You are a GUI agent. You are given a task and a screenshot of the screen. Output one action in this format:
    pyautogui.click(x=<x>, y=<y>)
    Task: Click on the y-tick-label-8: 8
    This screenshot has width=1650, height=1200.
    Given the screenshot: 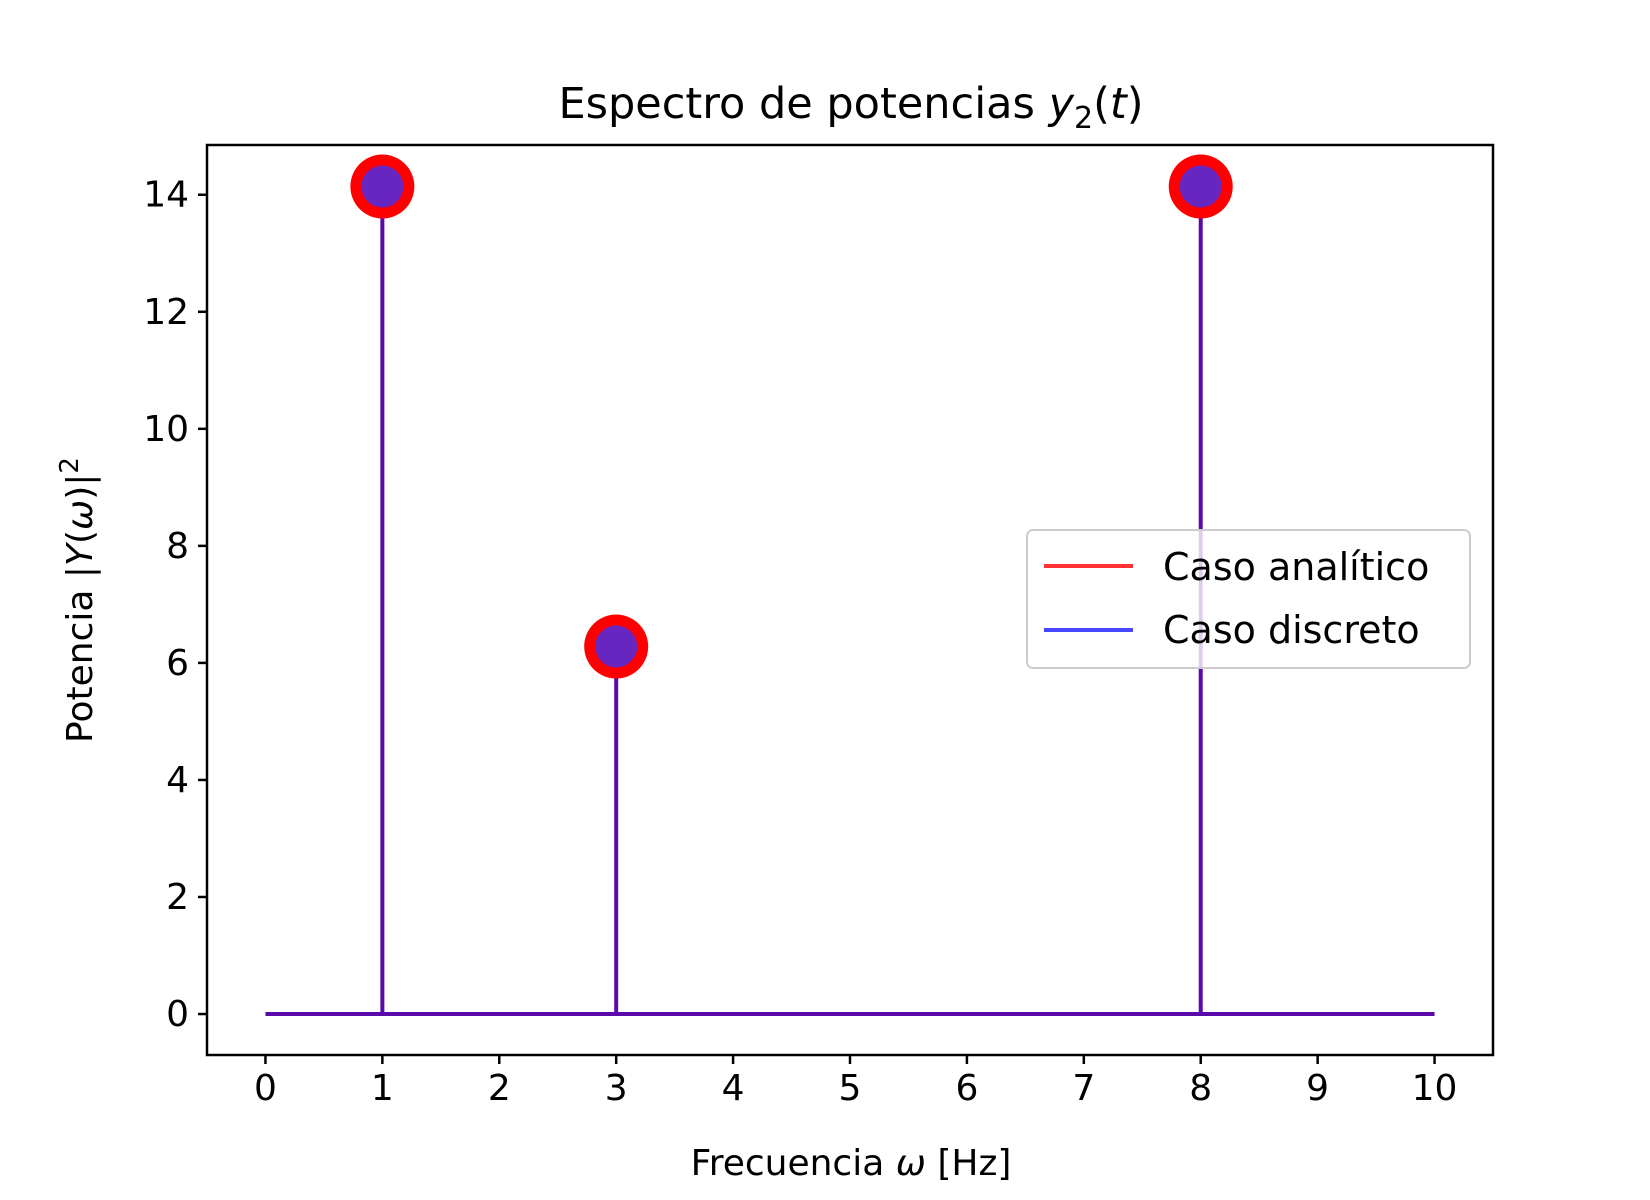 What is the action you would take?
    pyautogui.click(x=177, y=546)
    